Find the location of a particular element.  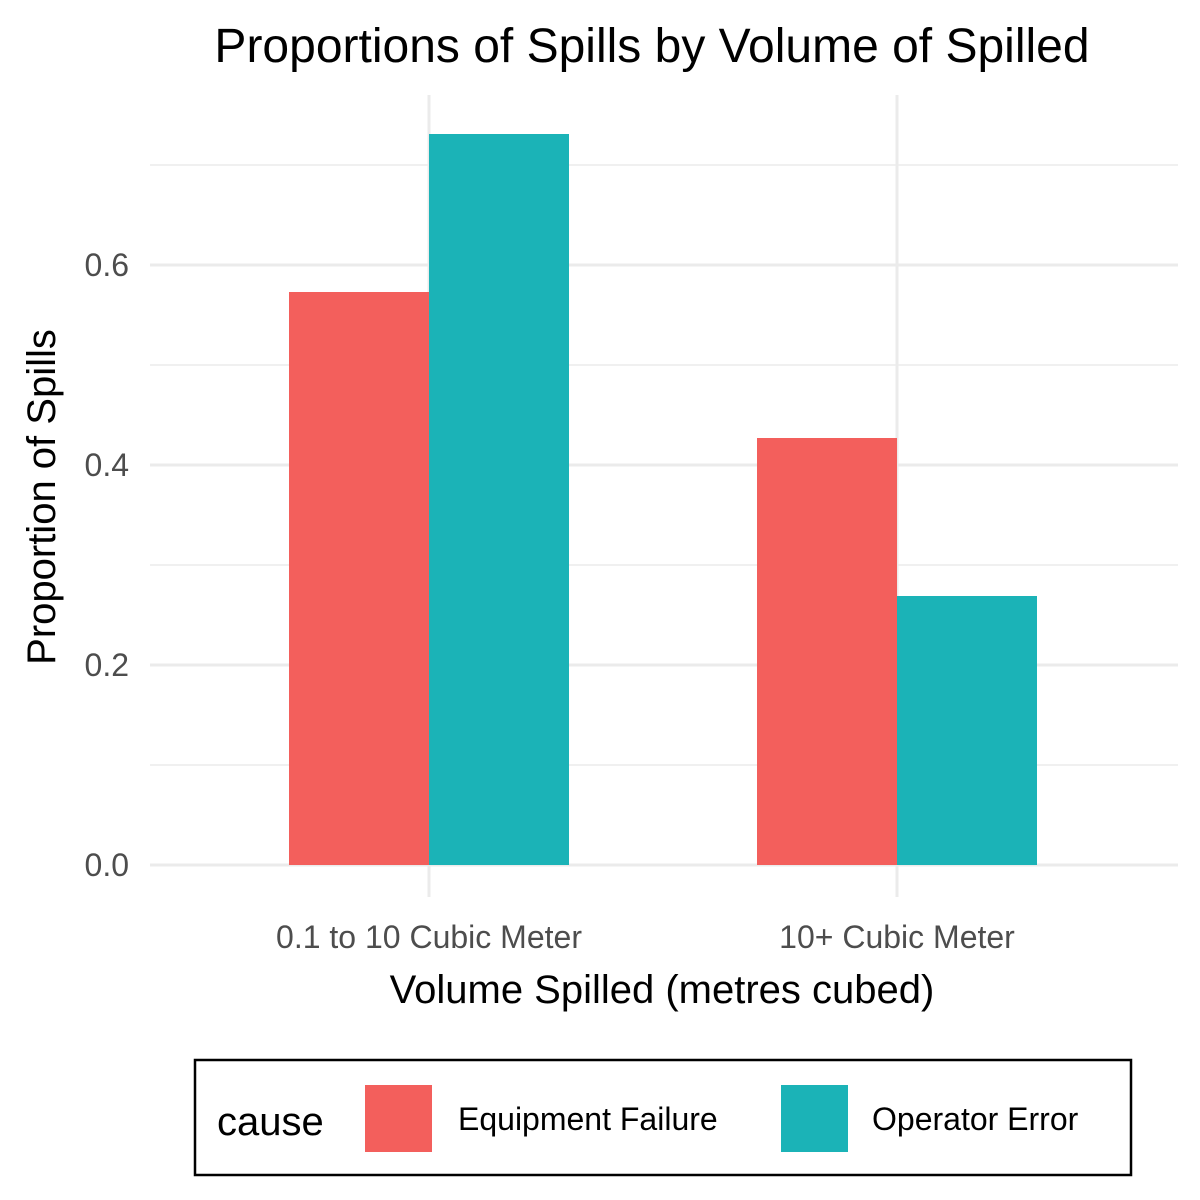

legend-title: cause is located at coordinates (270, 1122).